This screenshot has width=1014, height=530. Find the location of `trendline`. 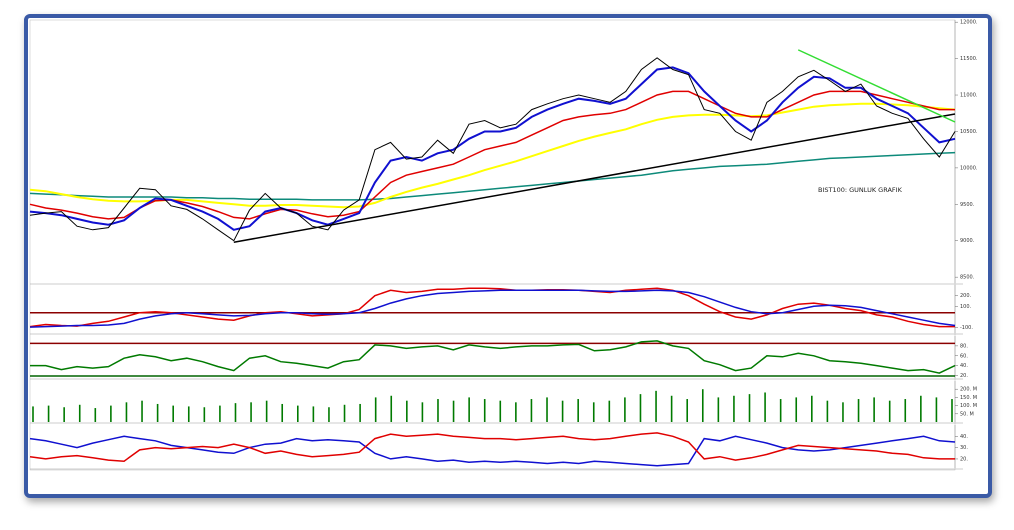

trendline is located at coordinates (876, 86).